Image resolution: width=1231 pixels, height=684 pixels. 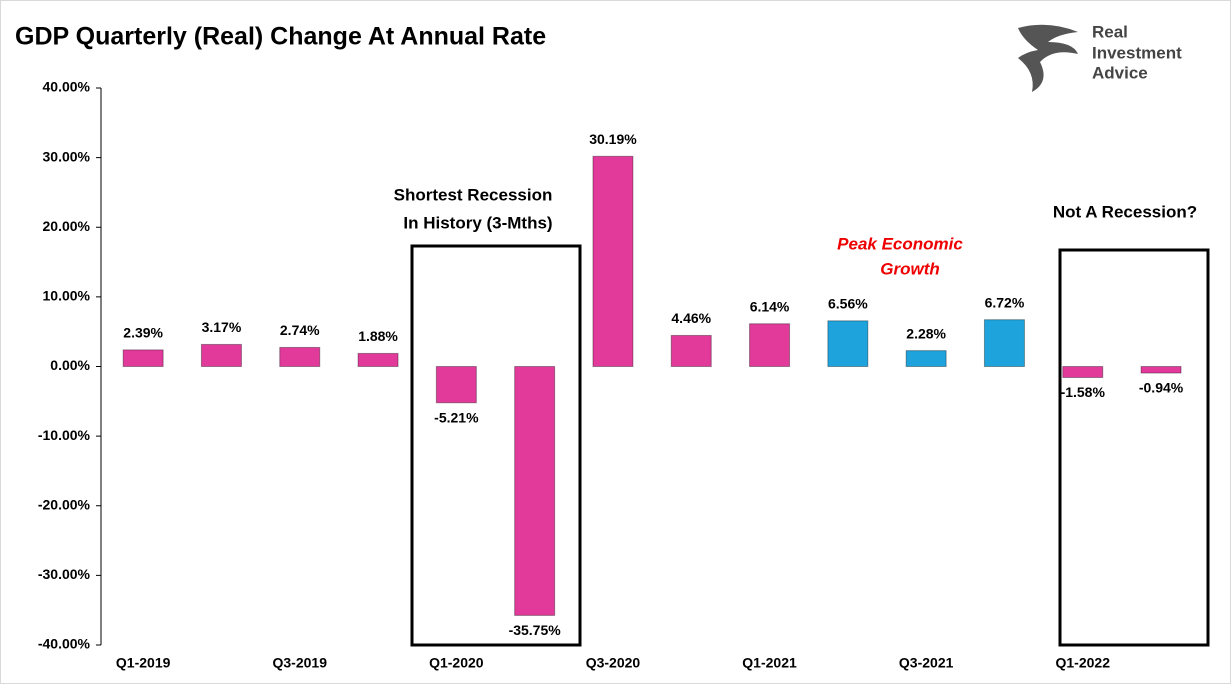 I want to click on value-label: 2.74%, so click(x=300, y=330).